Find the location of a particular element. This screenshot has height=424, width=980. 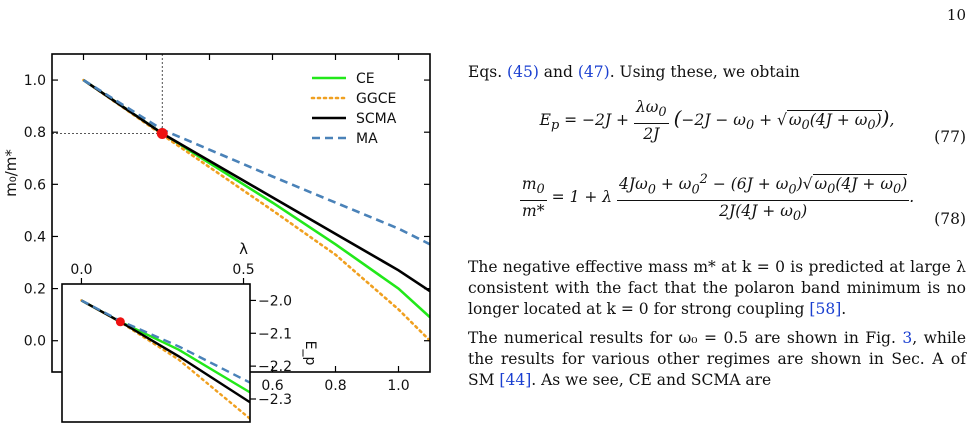

main-y-tick-label: 1.0 is located at coordinates (35, 81).